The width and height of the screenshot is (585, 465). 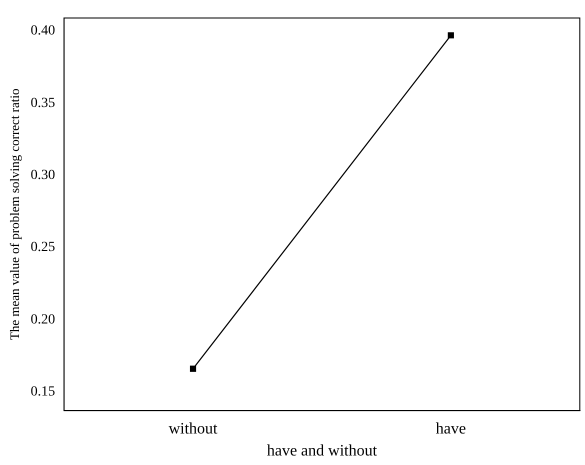 I want to click on x-tick-label: without, so click(x=193, y=429).